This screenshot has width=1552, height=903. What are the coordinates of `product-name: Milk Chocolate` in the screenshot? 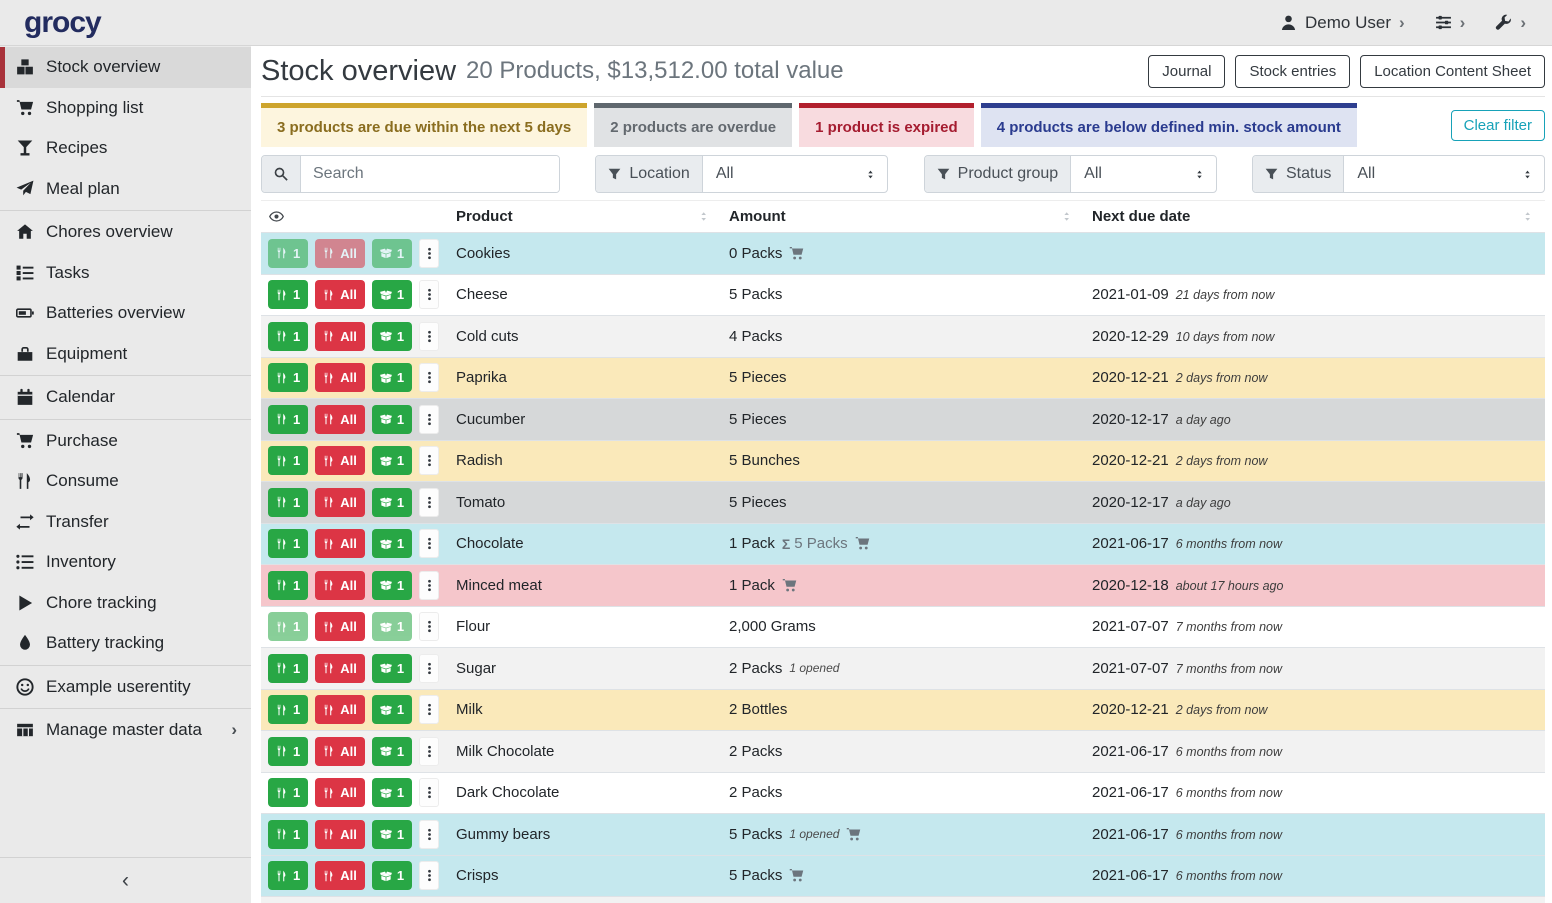 It's located at (505, 751).